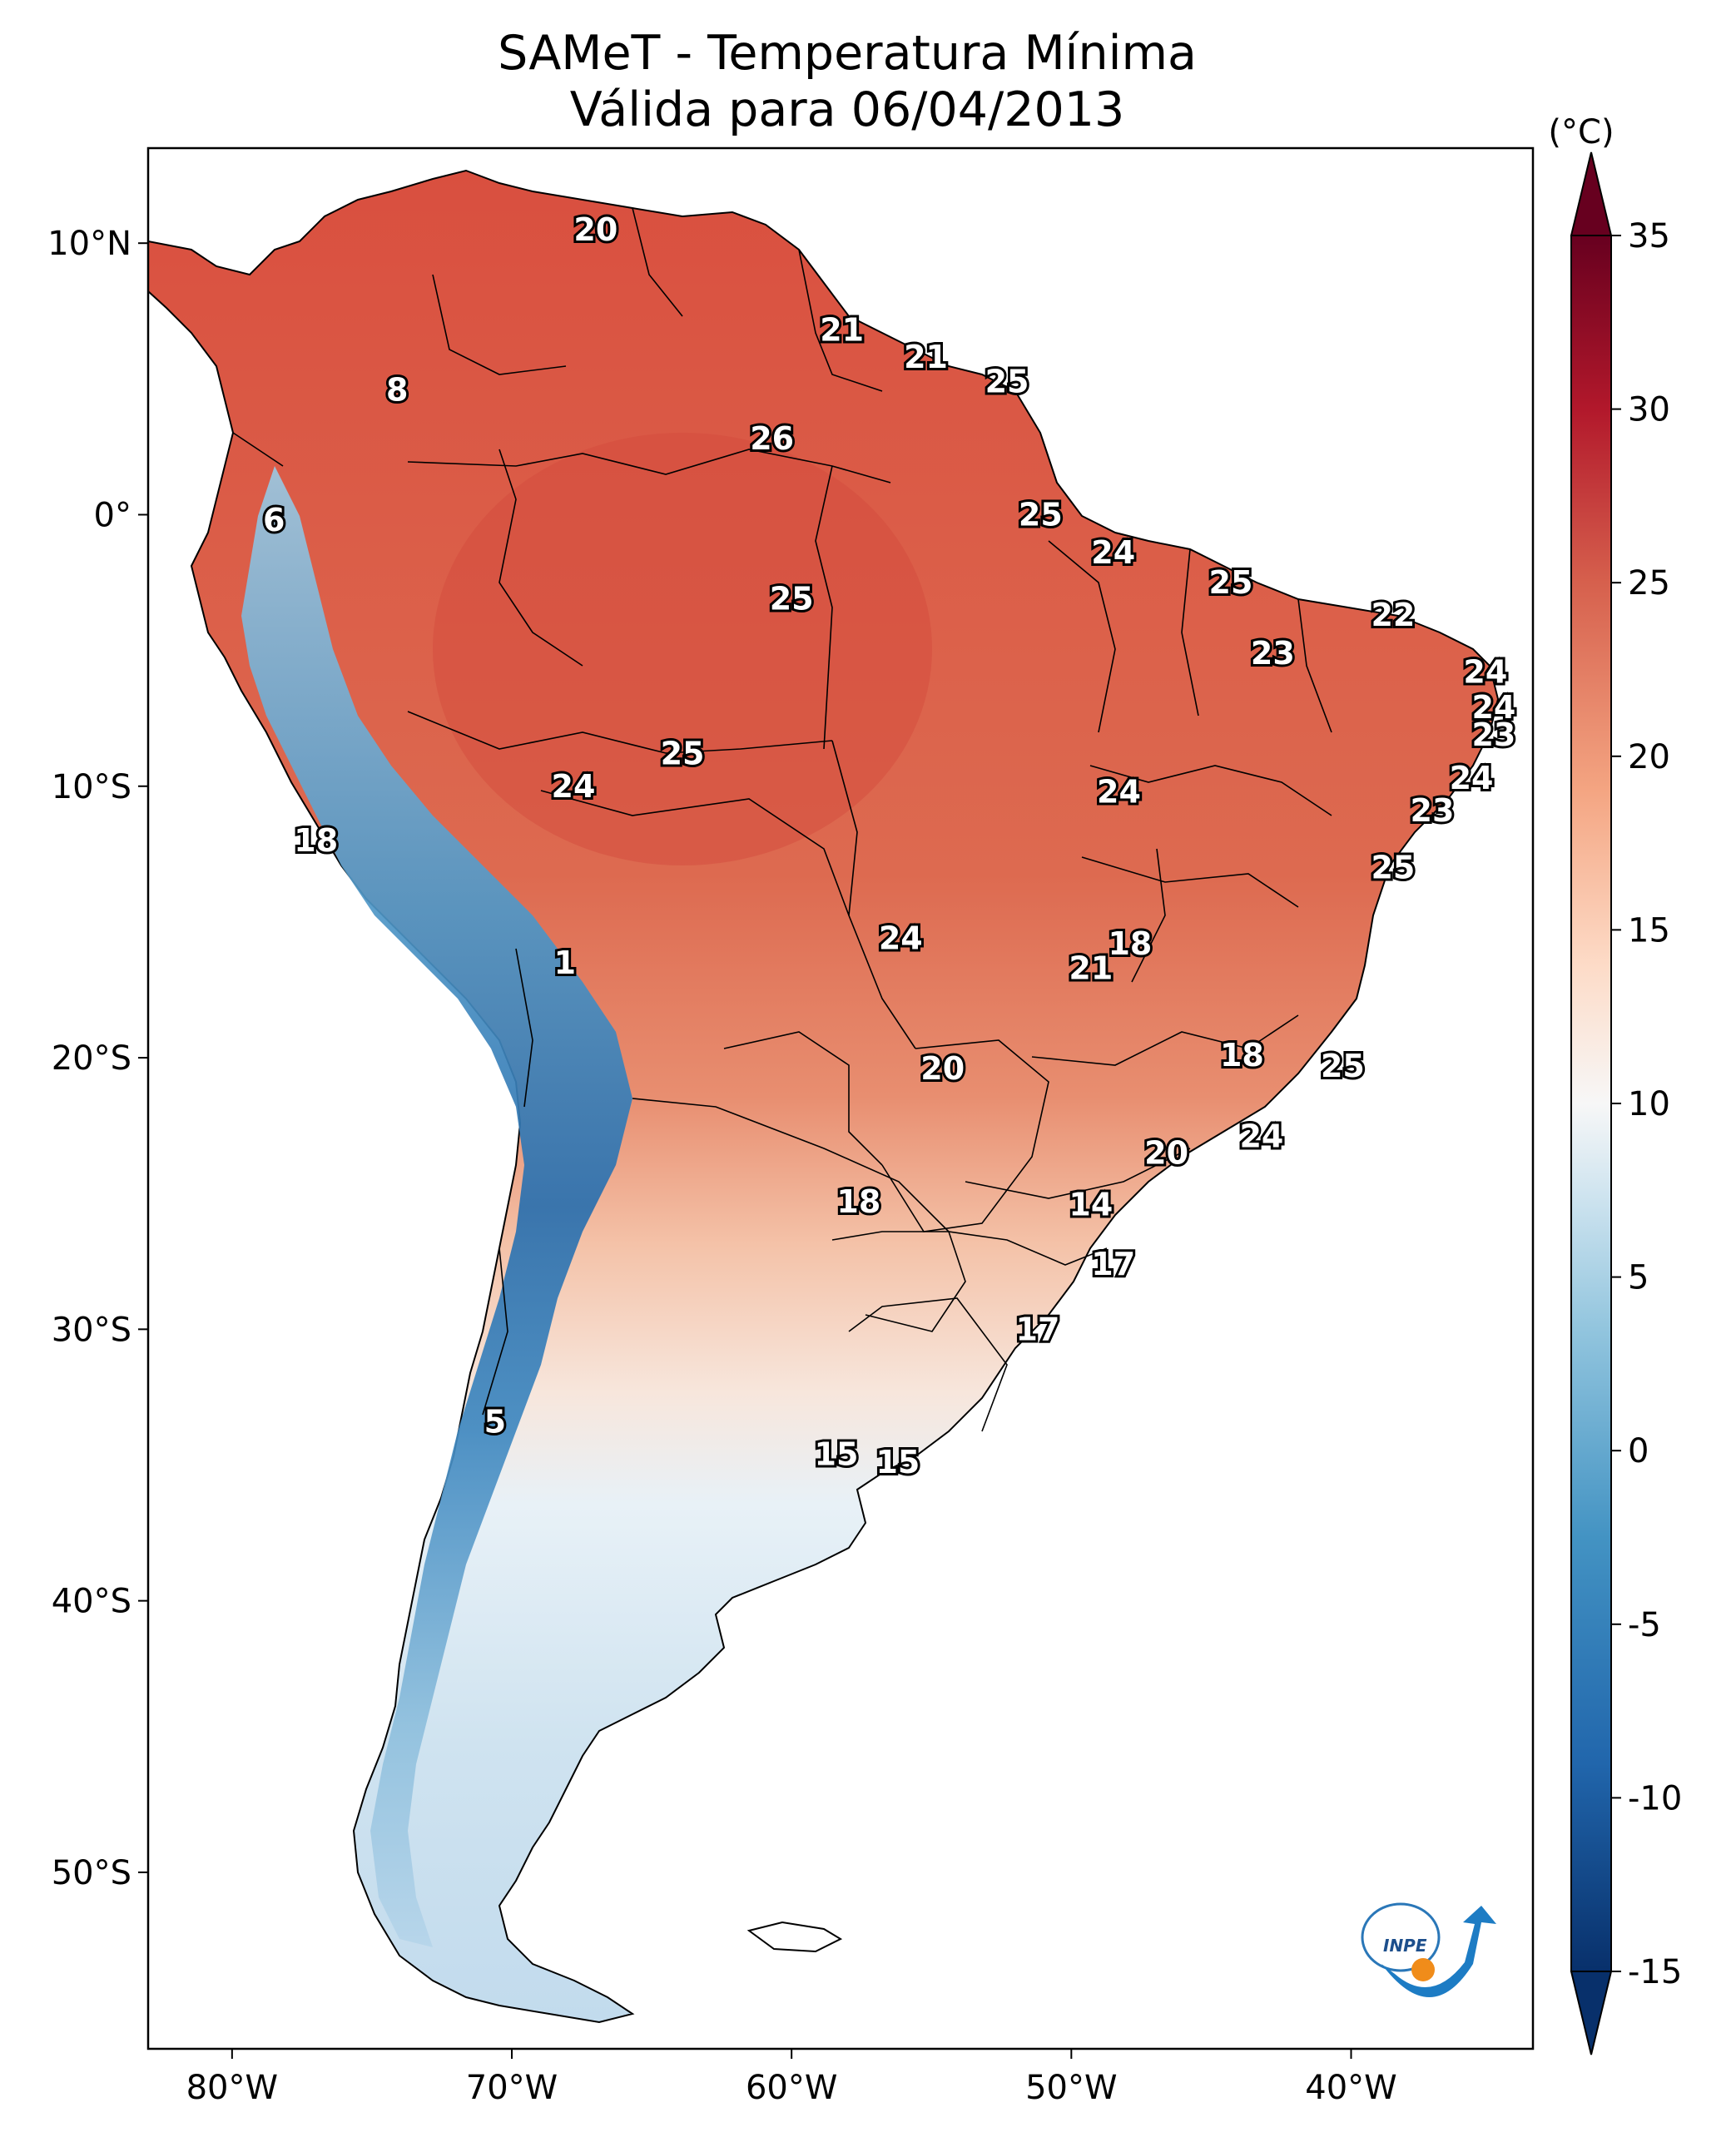 The height and width of the screenshot is (2152, 1736). I want to click on colorbar-tick-label: 30, so click(1649, 410).